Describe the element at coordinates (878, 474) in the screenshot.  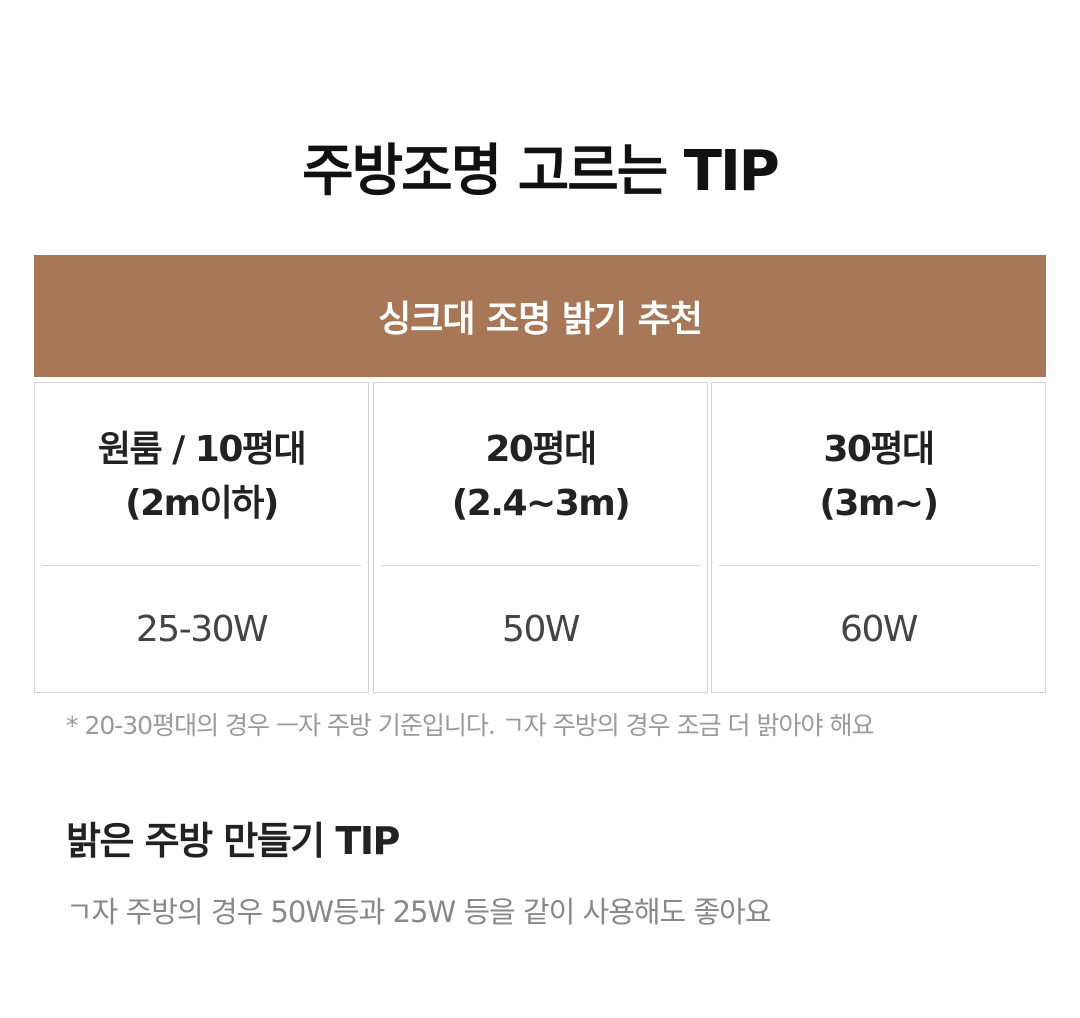
I see `card-header: 30평대 (3m~)` at that location.